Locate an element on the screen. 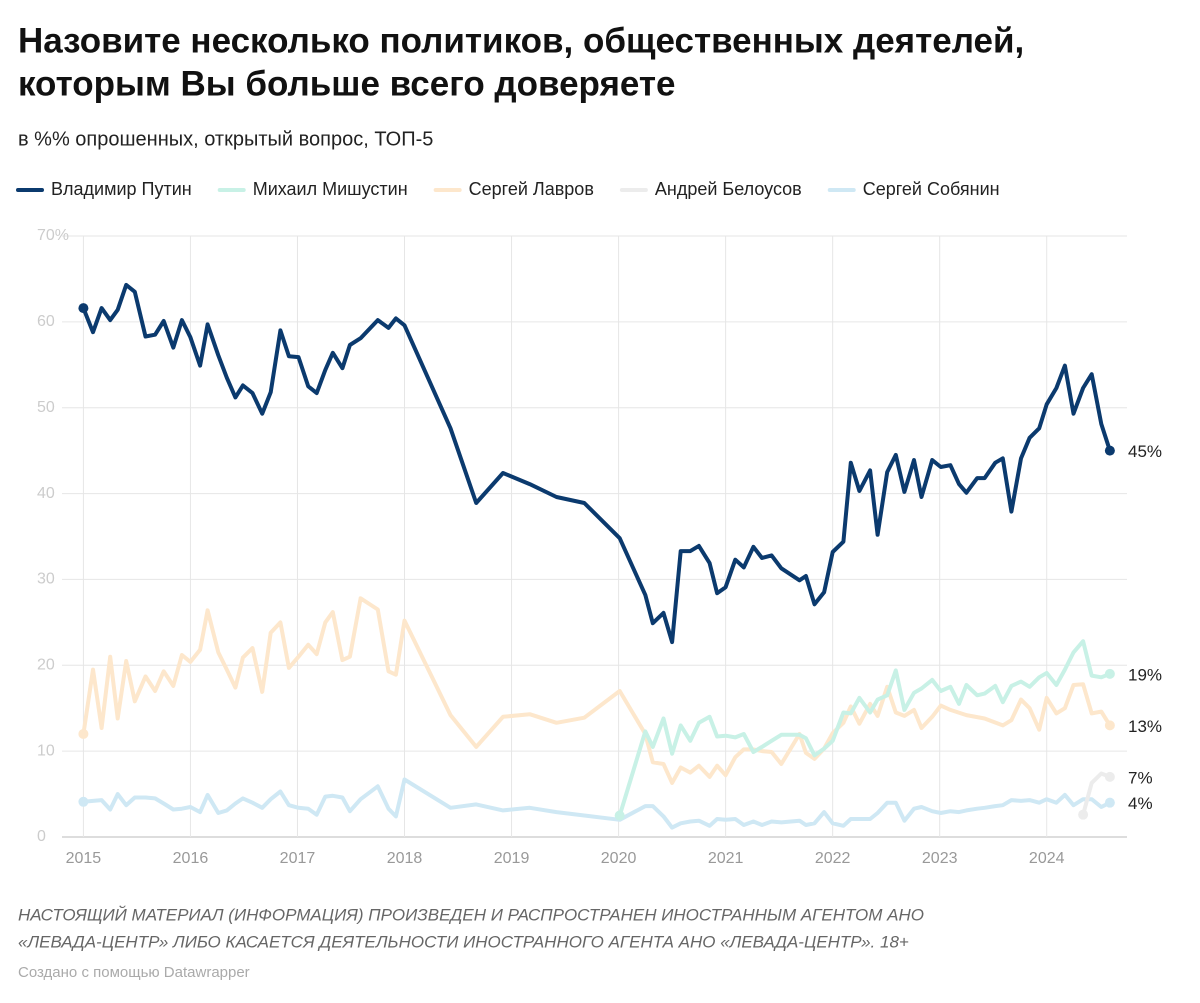  x-tick-label: 2022 is located at coordinates (833, 858).